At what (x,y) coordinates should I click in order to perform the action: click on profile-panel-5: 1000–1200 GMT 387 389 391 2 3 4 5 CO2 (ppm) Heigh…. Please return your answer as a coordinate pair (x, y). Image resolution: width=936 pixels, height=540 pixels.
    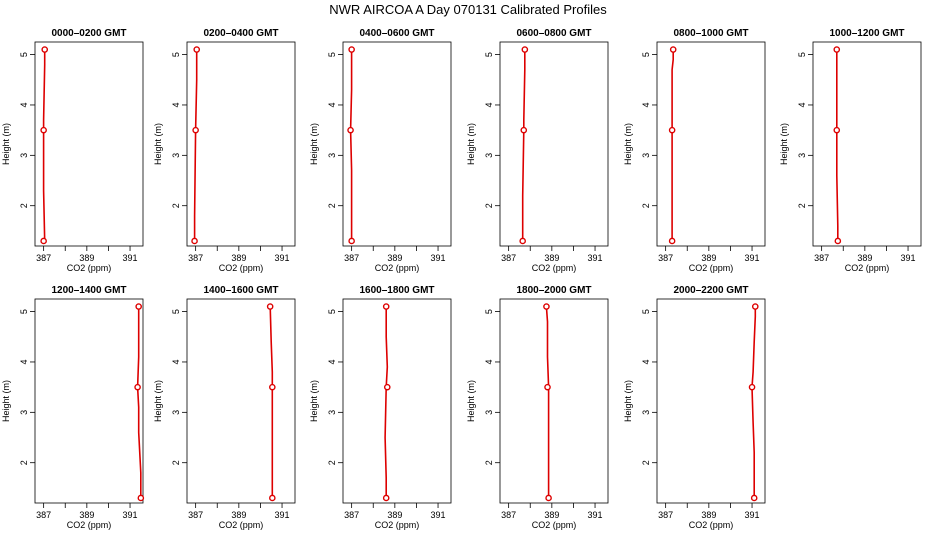
    Looking at the image, I should click on (850, 150).